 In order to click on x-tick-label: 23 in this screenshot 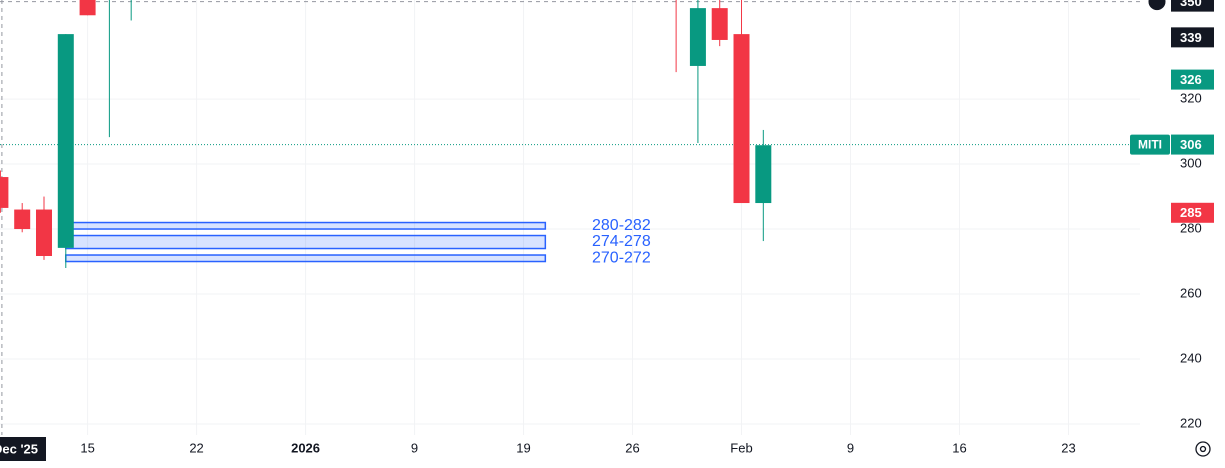, I will do `click(1068, 447)`.